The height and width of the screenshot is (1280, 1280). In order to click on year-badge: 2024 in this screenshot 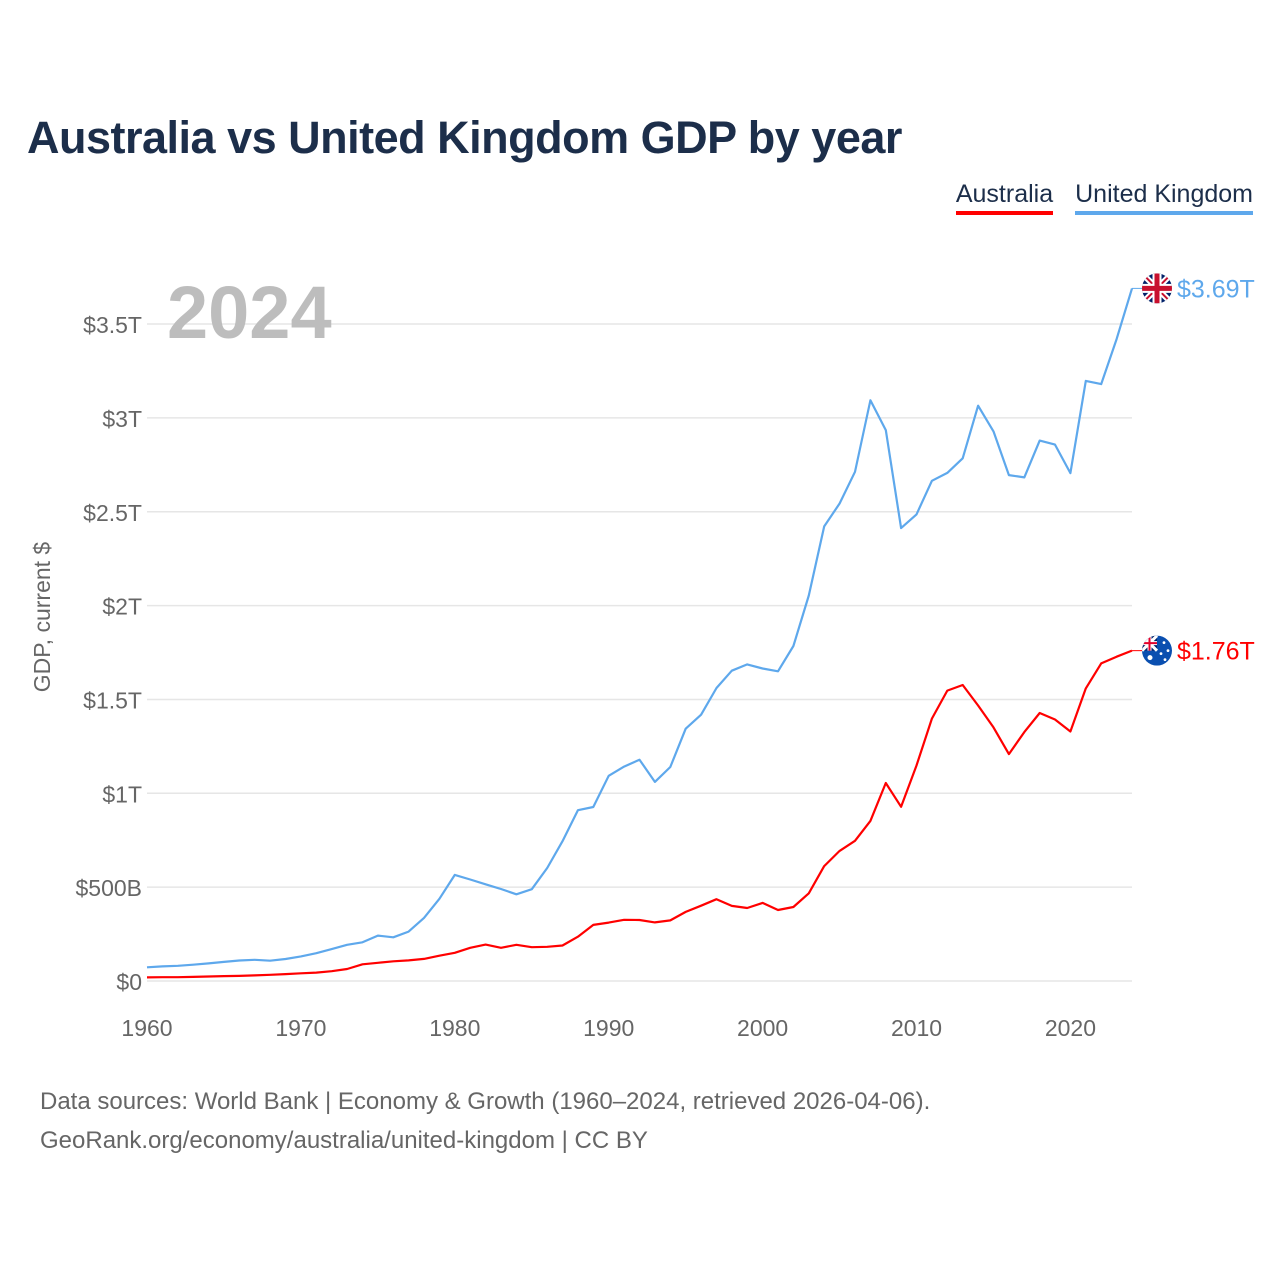, I will do `click(249, 312)`.